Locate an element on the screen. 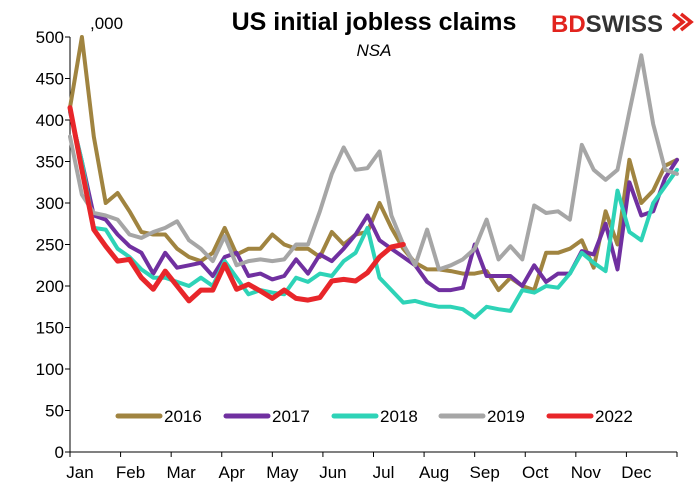 This screenshot has width=699, height=504. y-tick-label: 500 is located at coordinates (50, 37).